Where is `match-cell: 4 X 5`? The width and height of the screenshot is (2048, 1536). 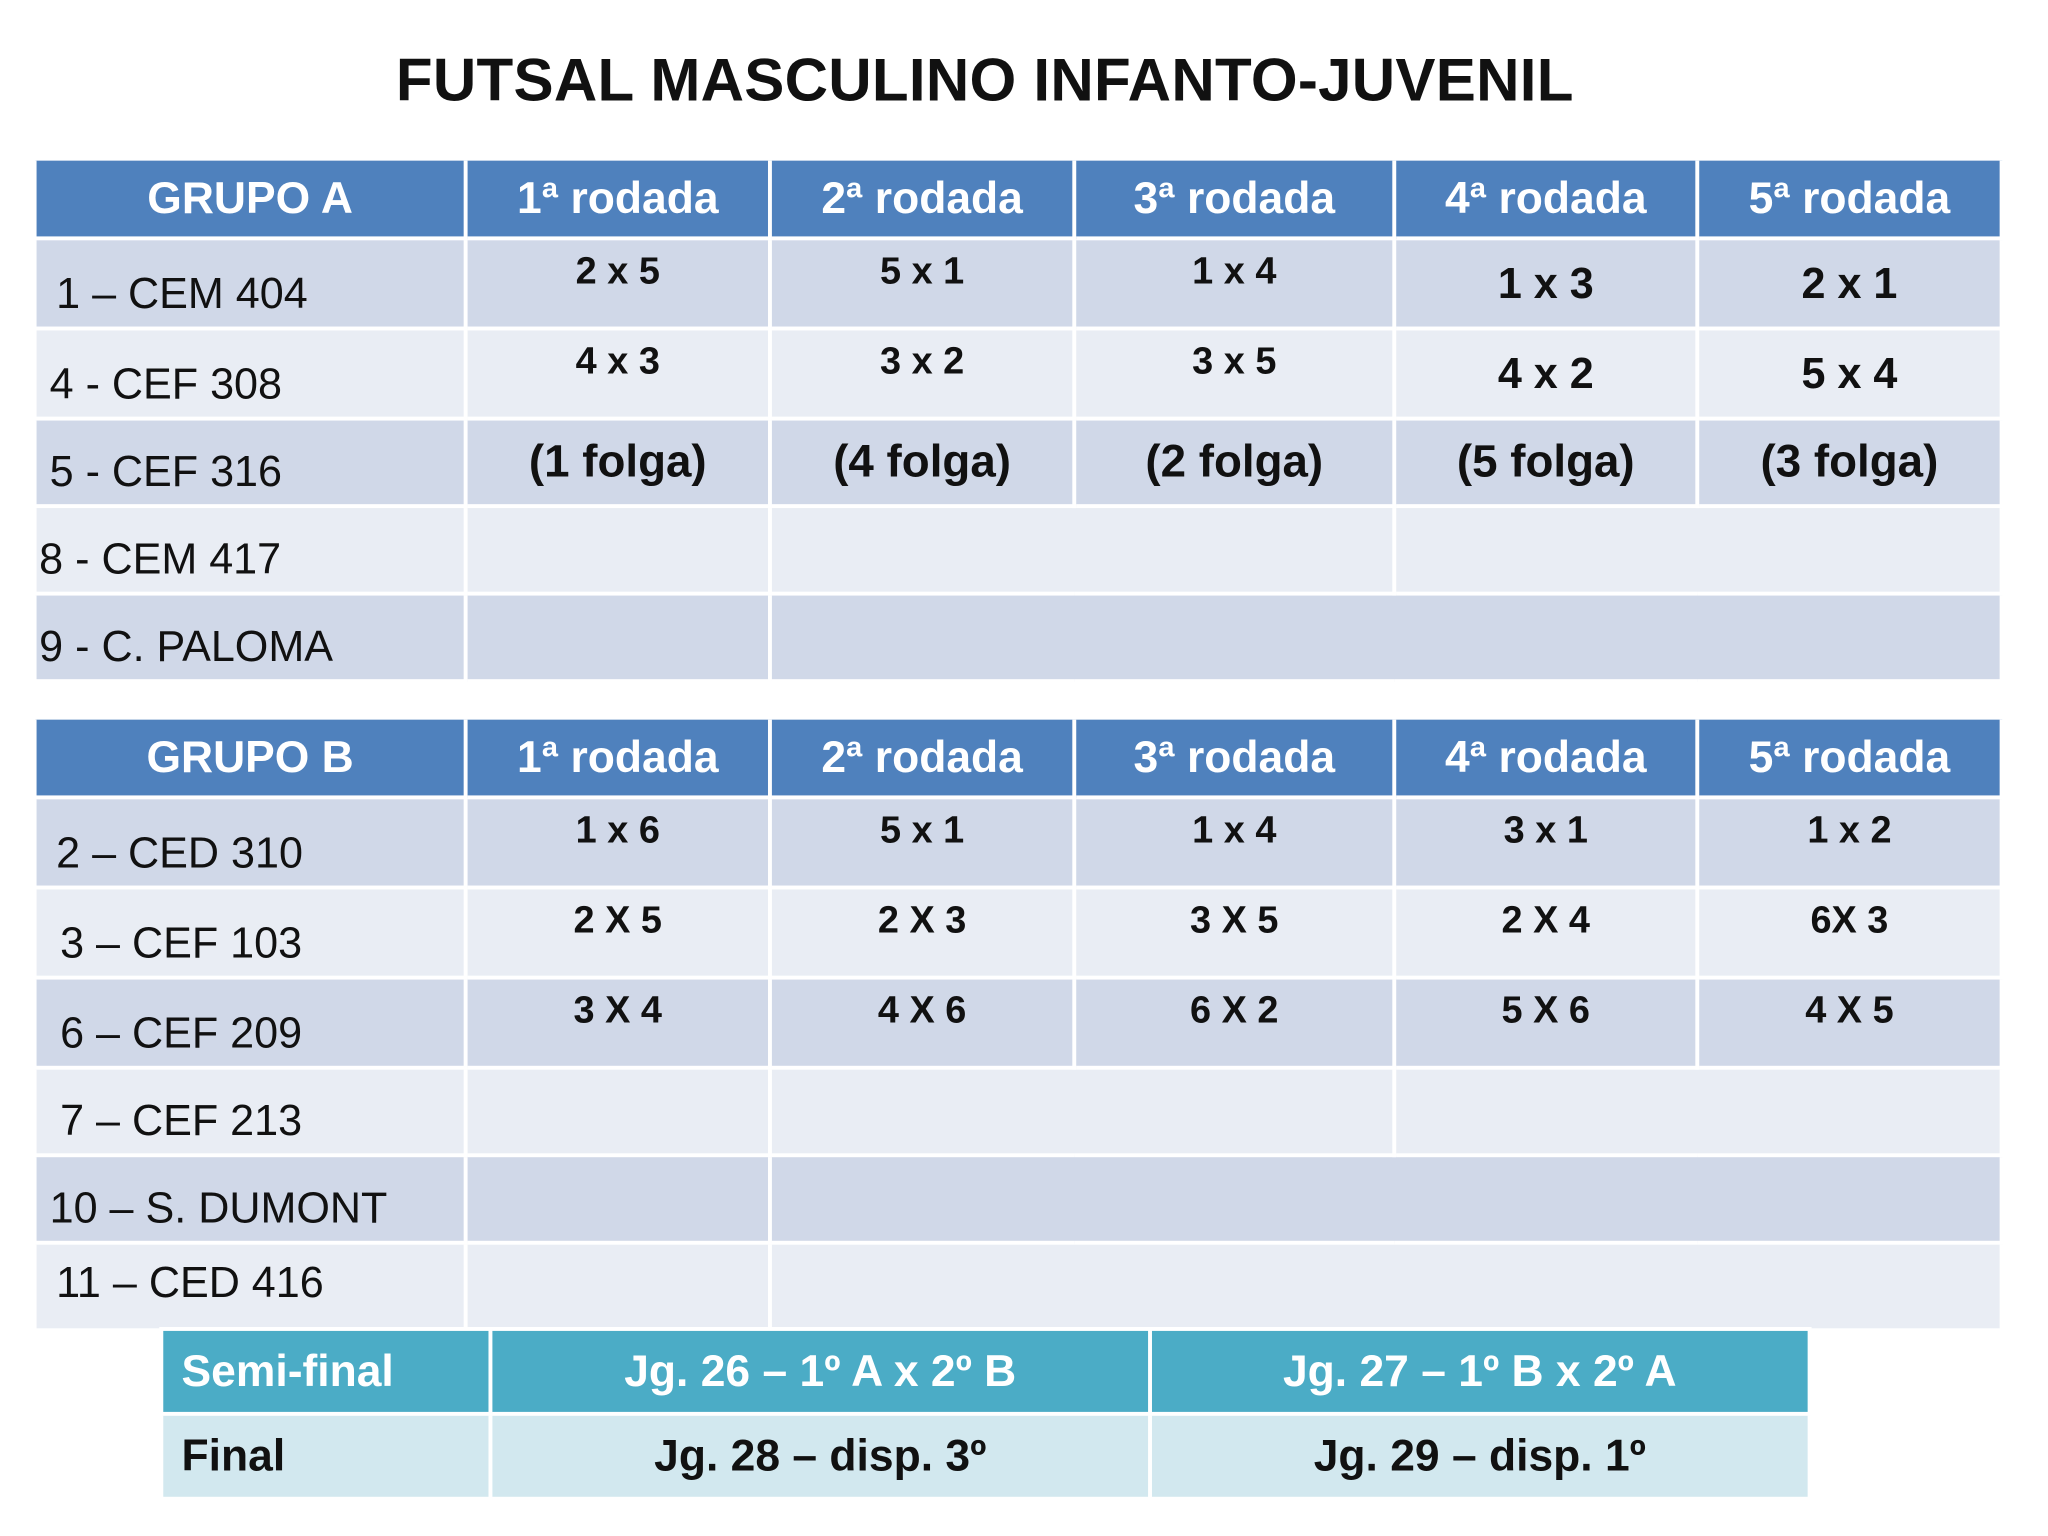 match-cell: 4 X 5 is located at coordinates (1849, 1022).